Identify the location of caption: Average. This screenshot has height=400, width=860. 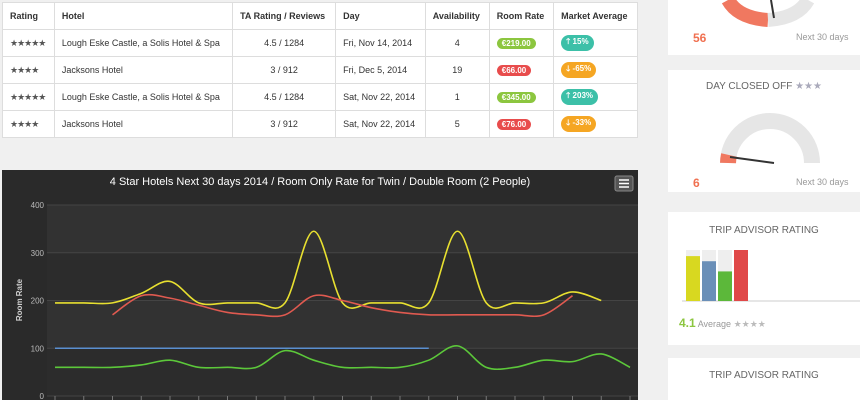
(714, 324).